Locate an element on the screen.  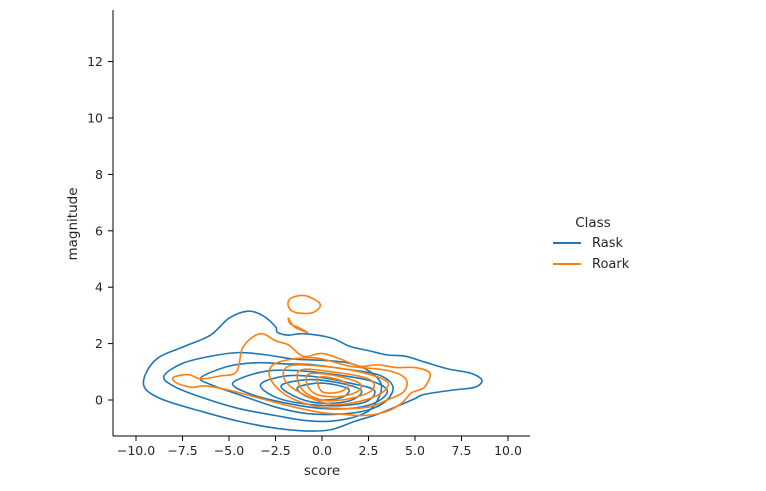
x-tick-label: 0.0 is located at coordinates (322, 450).